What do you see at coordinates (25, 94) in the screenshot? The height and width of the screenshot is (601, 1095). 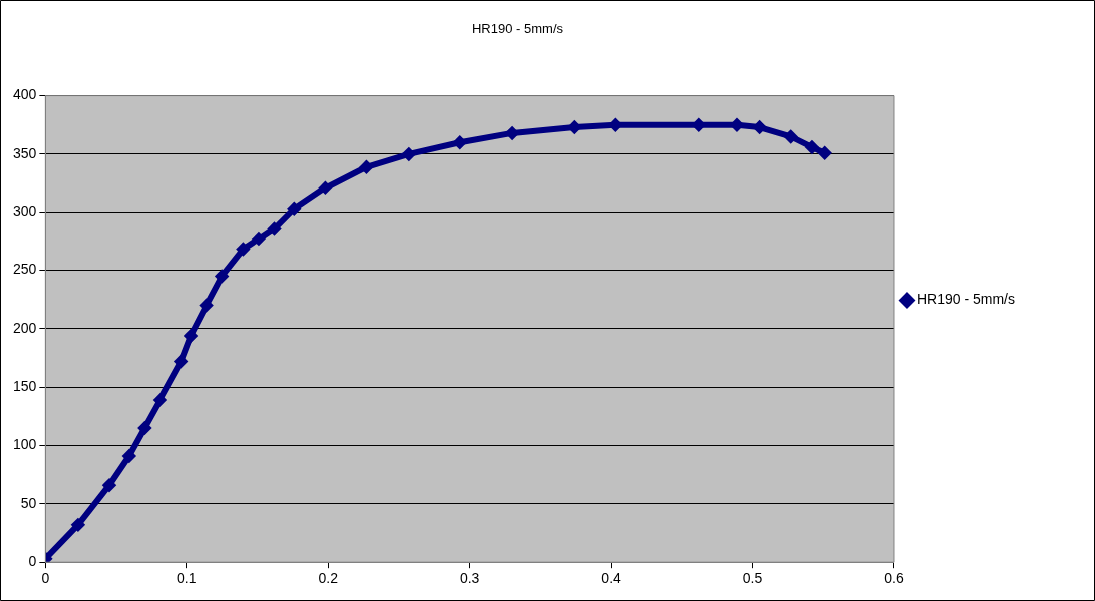 I see `y-tick-label: 400` at bounding box center [25, 94].